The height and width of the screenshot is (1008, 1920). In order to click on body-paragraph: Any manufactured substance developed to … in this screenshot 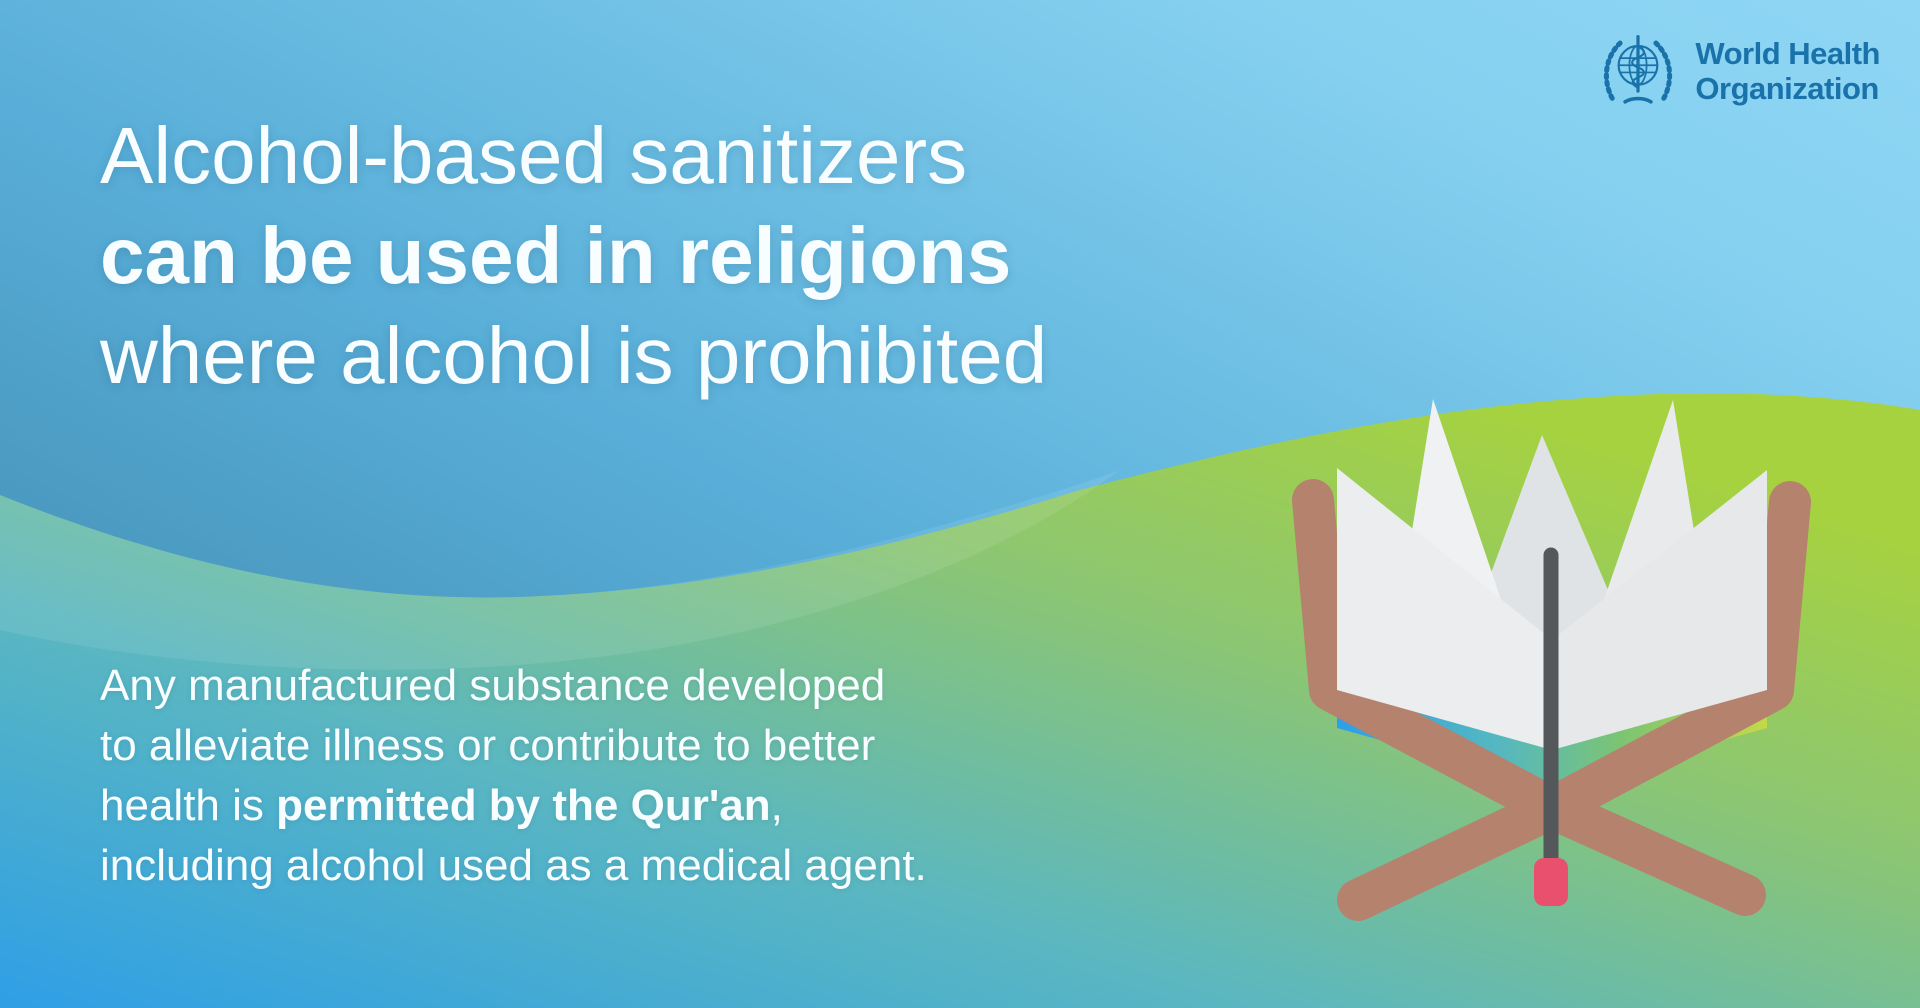, I will do `click(513, 776)`.